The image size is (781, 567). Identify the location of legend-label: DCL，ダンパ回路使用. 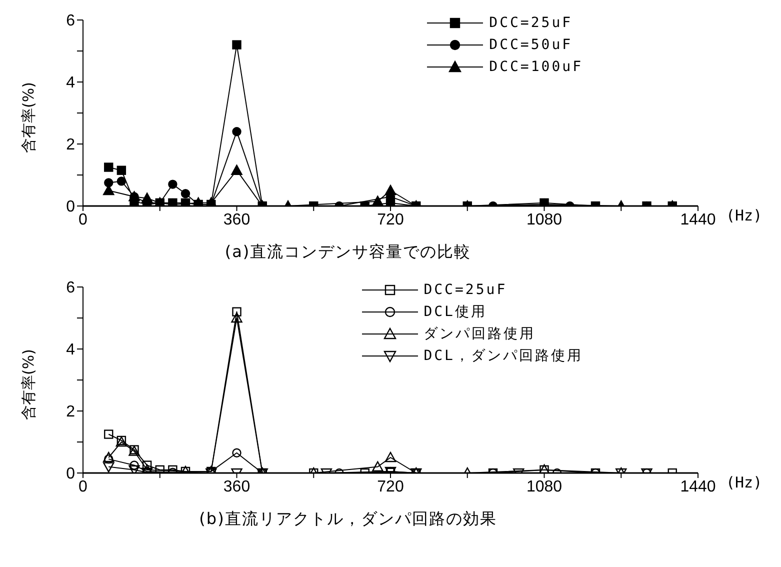
(503, 356).